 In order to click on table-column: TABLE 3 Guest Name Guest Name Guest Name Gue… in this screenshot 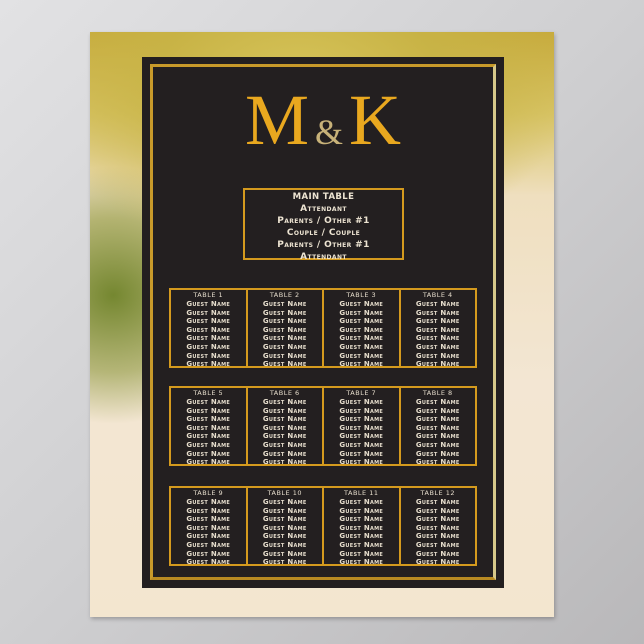, I will do `click(362, 329)`.